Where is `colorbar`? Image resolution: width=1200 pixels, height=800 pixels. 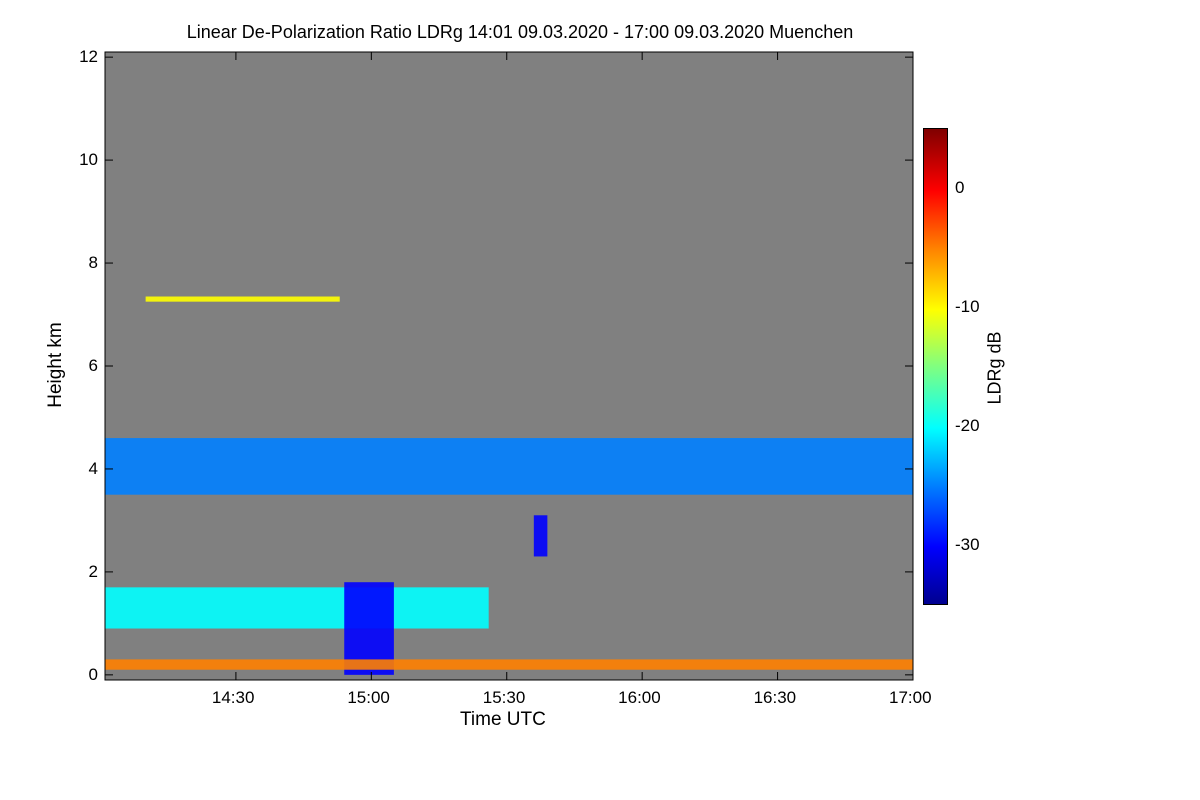
colorbar is located at coordinates (935, 366).